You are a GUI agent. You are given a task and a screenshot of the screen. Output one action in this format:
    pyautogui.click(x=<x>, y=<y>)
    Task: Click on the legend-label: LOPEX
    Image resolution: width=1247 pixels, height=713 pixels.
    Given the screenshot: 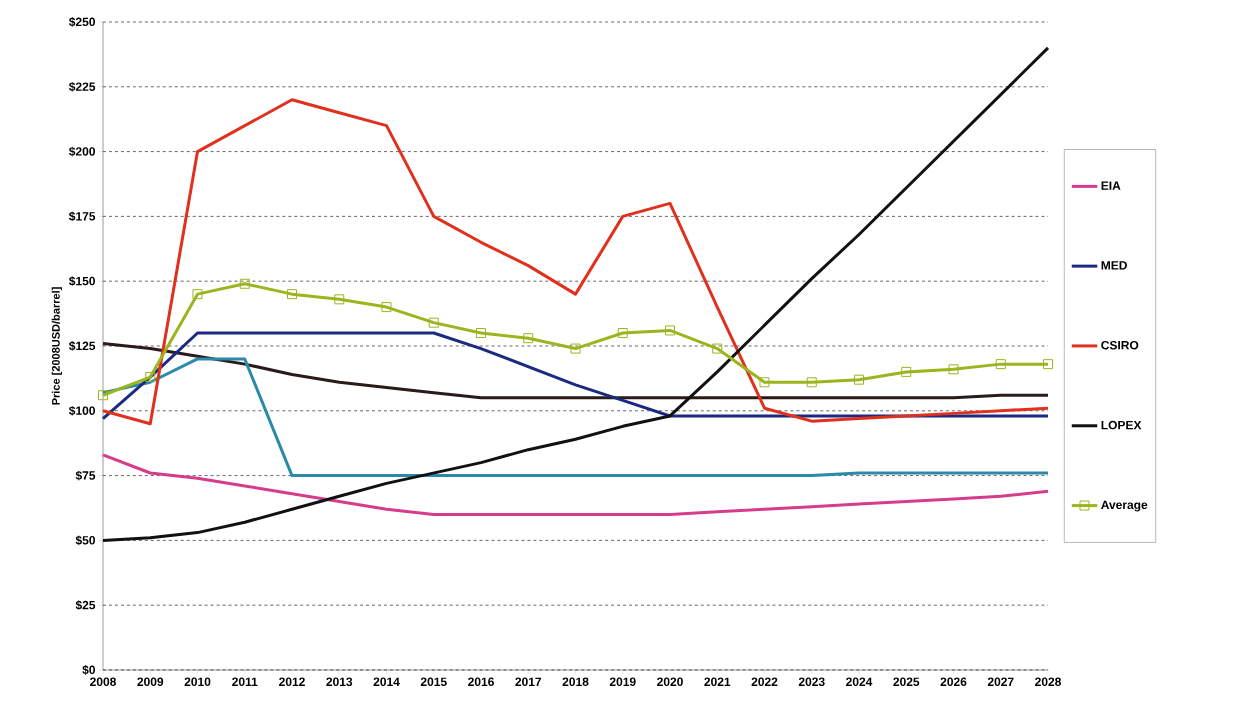 What is the action you would take?
    pyautogui.click(x=1121, y=425)
    